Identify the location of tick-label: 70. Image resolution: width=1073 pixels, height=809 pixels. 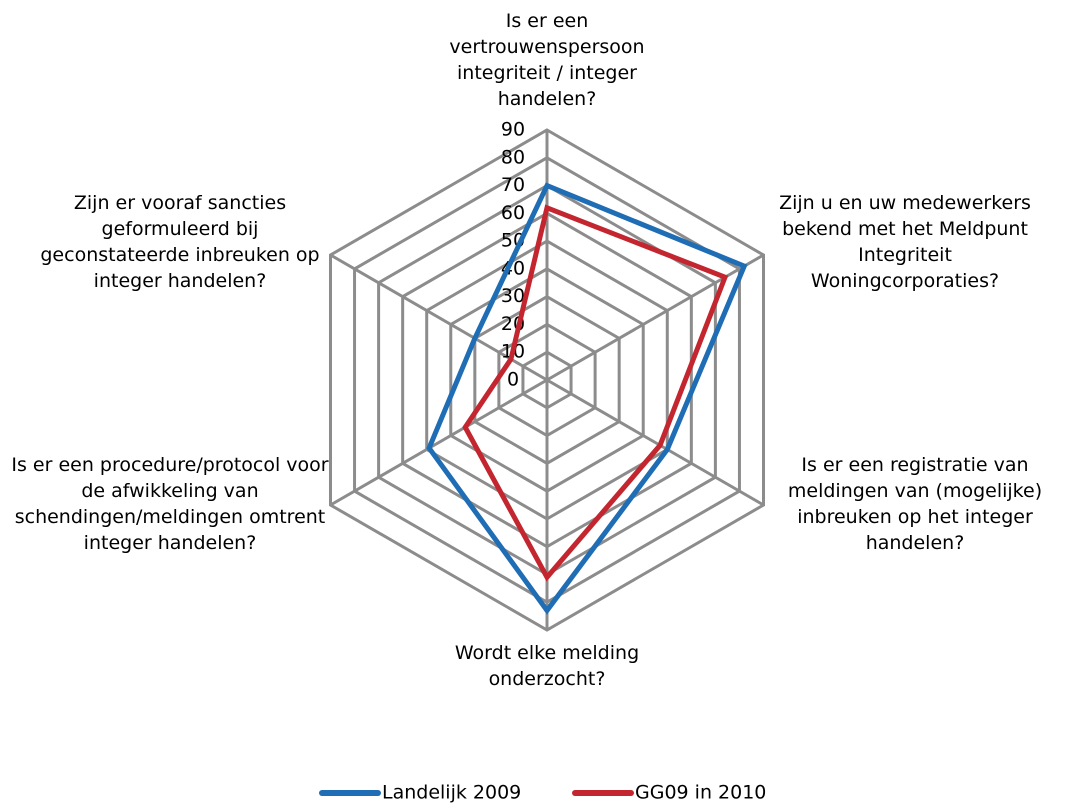
(513, 185).